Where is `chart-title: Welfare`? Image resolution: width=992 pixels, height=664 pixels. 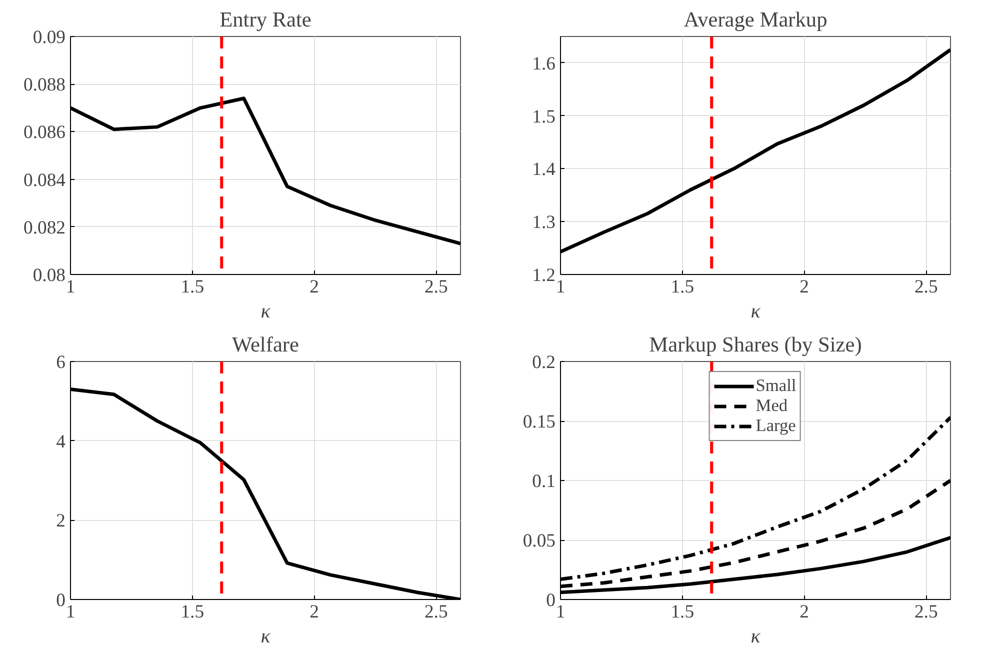
chart-title: Welfare is located at coordinates (265, 344).